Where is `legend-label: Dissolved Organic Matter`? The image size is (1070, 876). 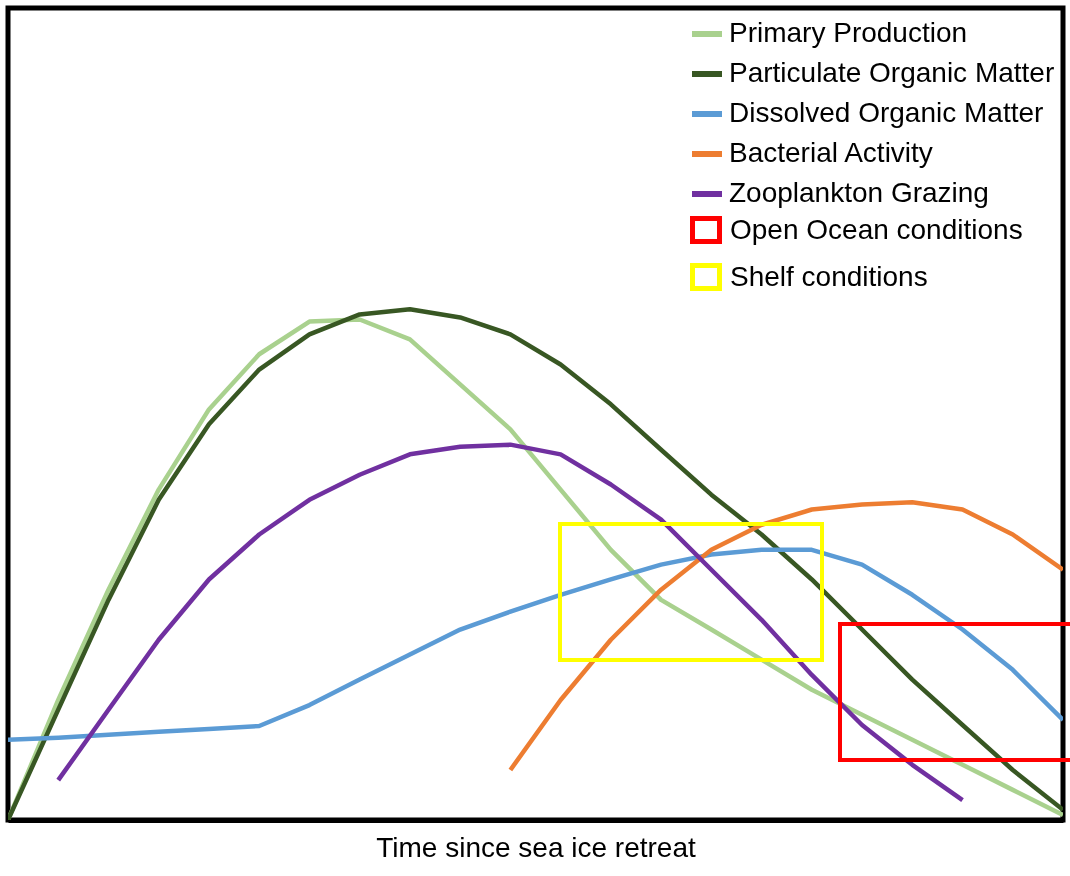 legend-label: Dissolved Organic Matter is located at coordinates (886, 112).